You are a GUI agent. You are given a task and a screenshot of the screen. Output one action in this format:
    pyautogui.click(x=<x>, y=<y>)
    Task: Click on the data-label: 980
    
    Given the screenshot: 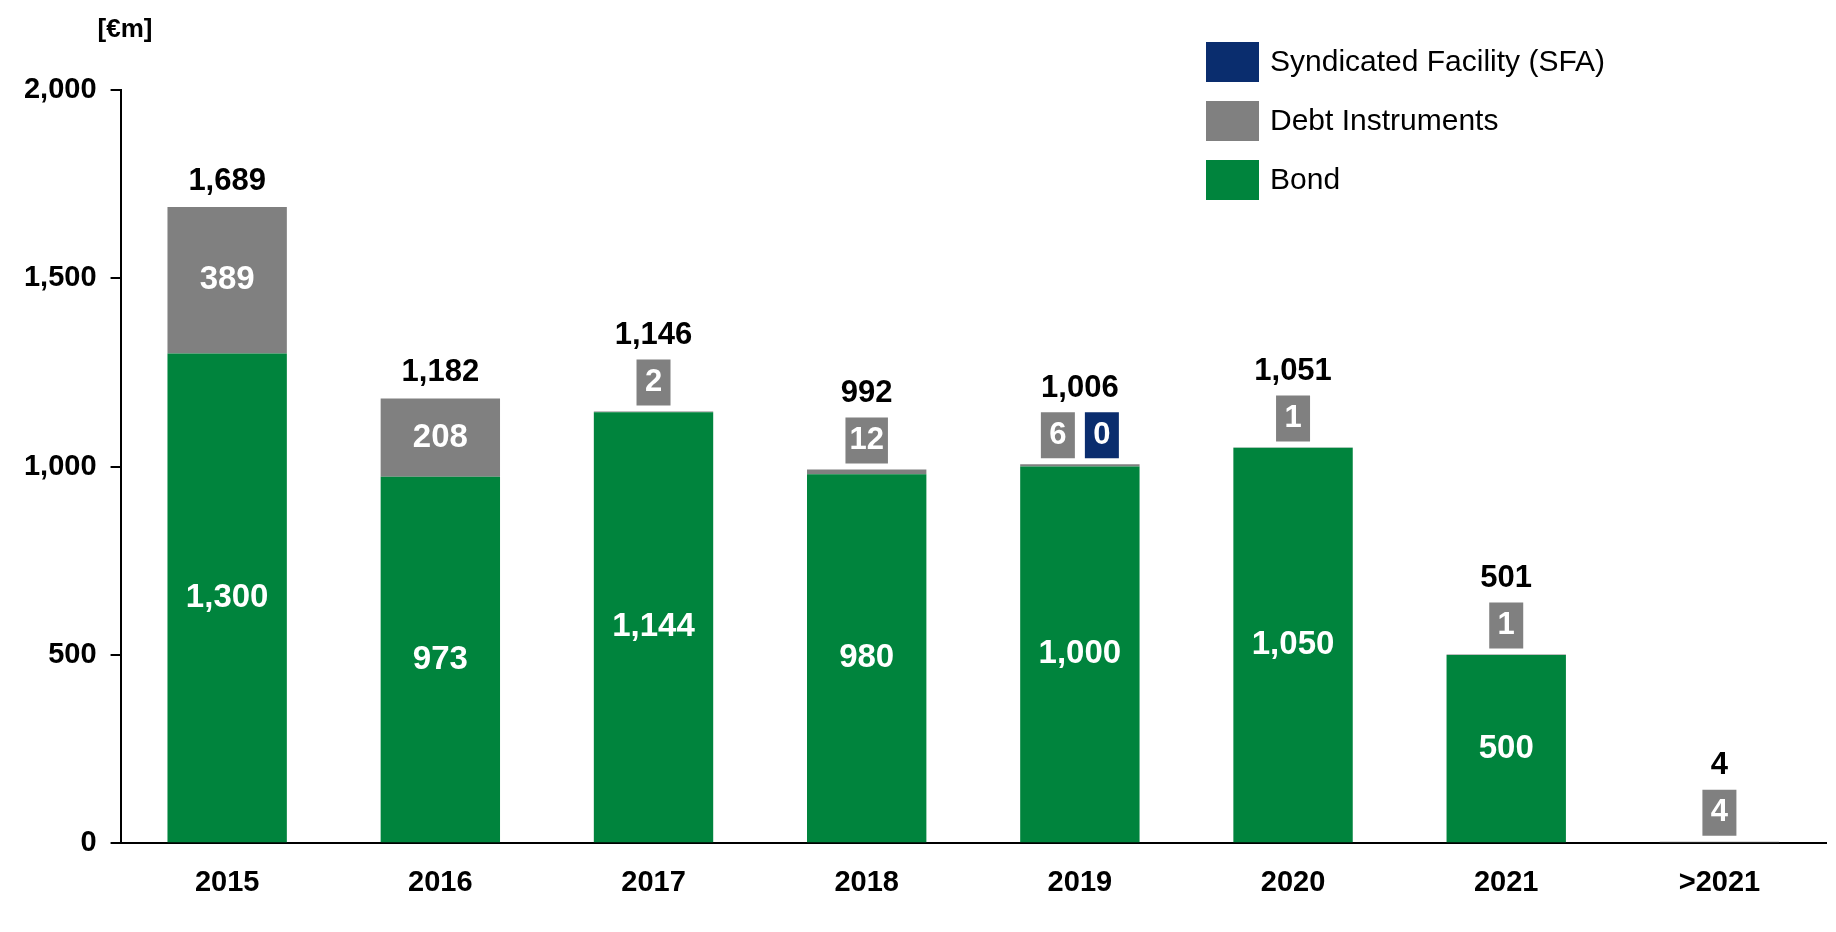 What is the action you would take?
    pyautogui.click(x=867, y=656)
    